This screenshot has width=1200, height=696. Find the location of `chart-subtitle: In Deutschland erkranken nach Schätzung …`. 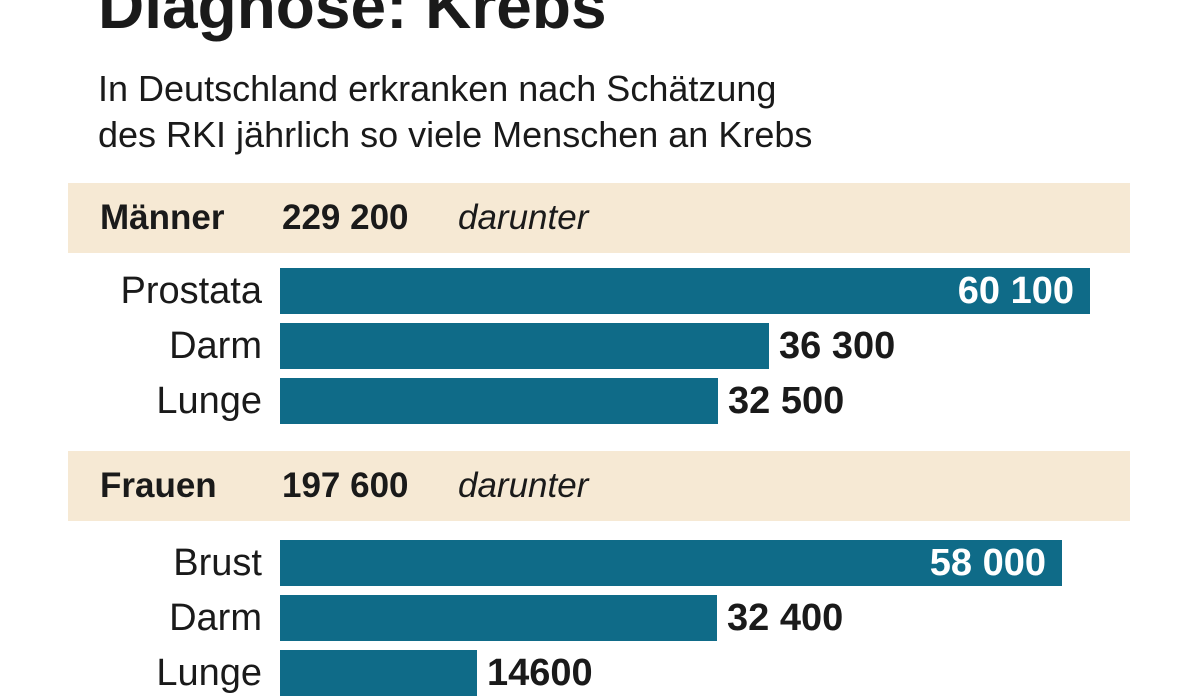

chart-subtitle: In Deutschland erkranken nach Schätzung … is located at coordinates (598, 112).